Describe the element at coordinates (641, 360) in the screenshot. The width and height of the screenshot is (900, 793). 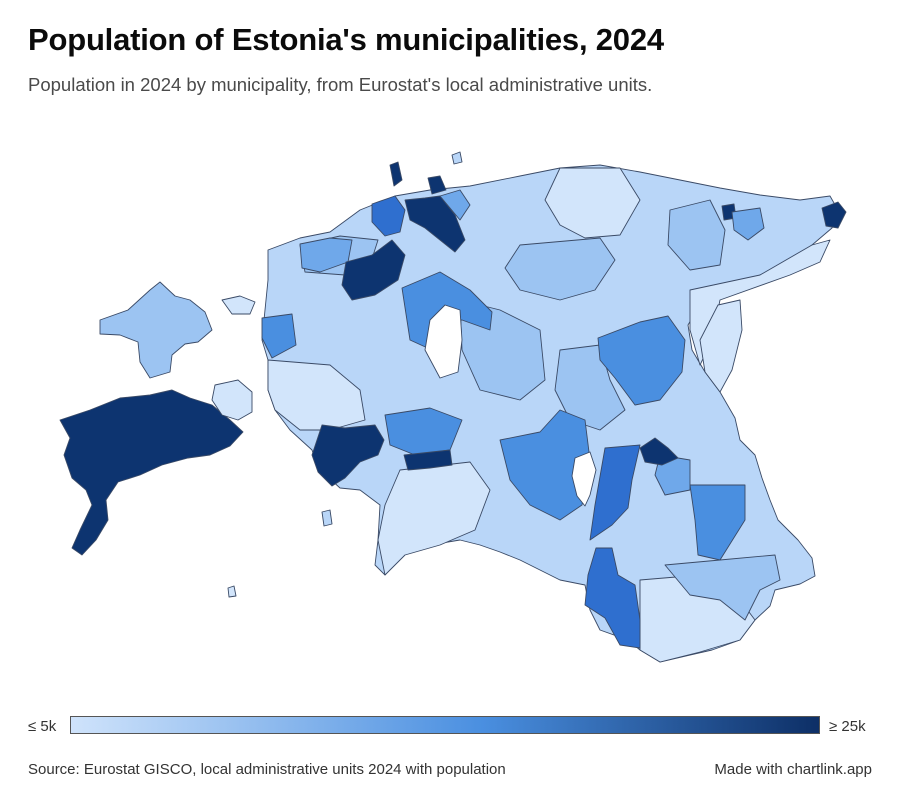
I see `municipality-jogeva-area` at that location.